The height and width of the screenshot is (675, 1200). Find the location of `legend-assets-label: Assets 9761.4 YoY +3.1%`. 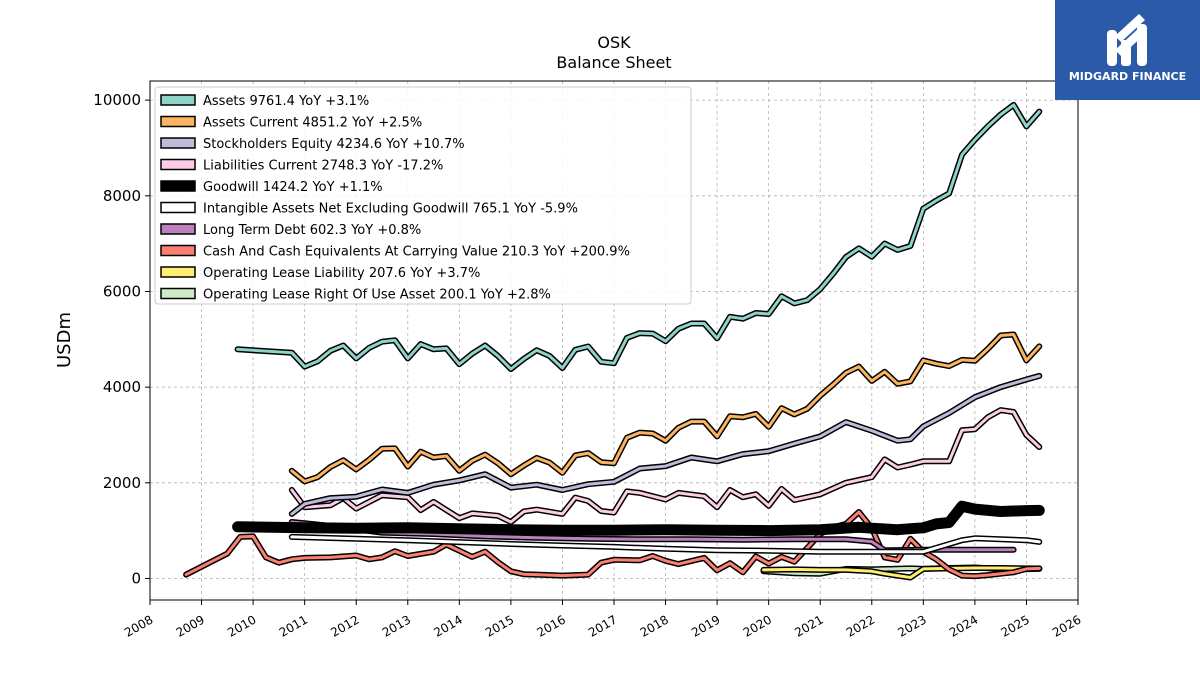

legend-assets-label: Assets 9761.4 YoY +3.1% is located at coordinates (286, 101).